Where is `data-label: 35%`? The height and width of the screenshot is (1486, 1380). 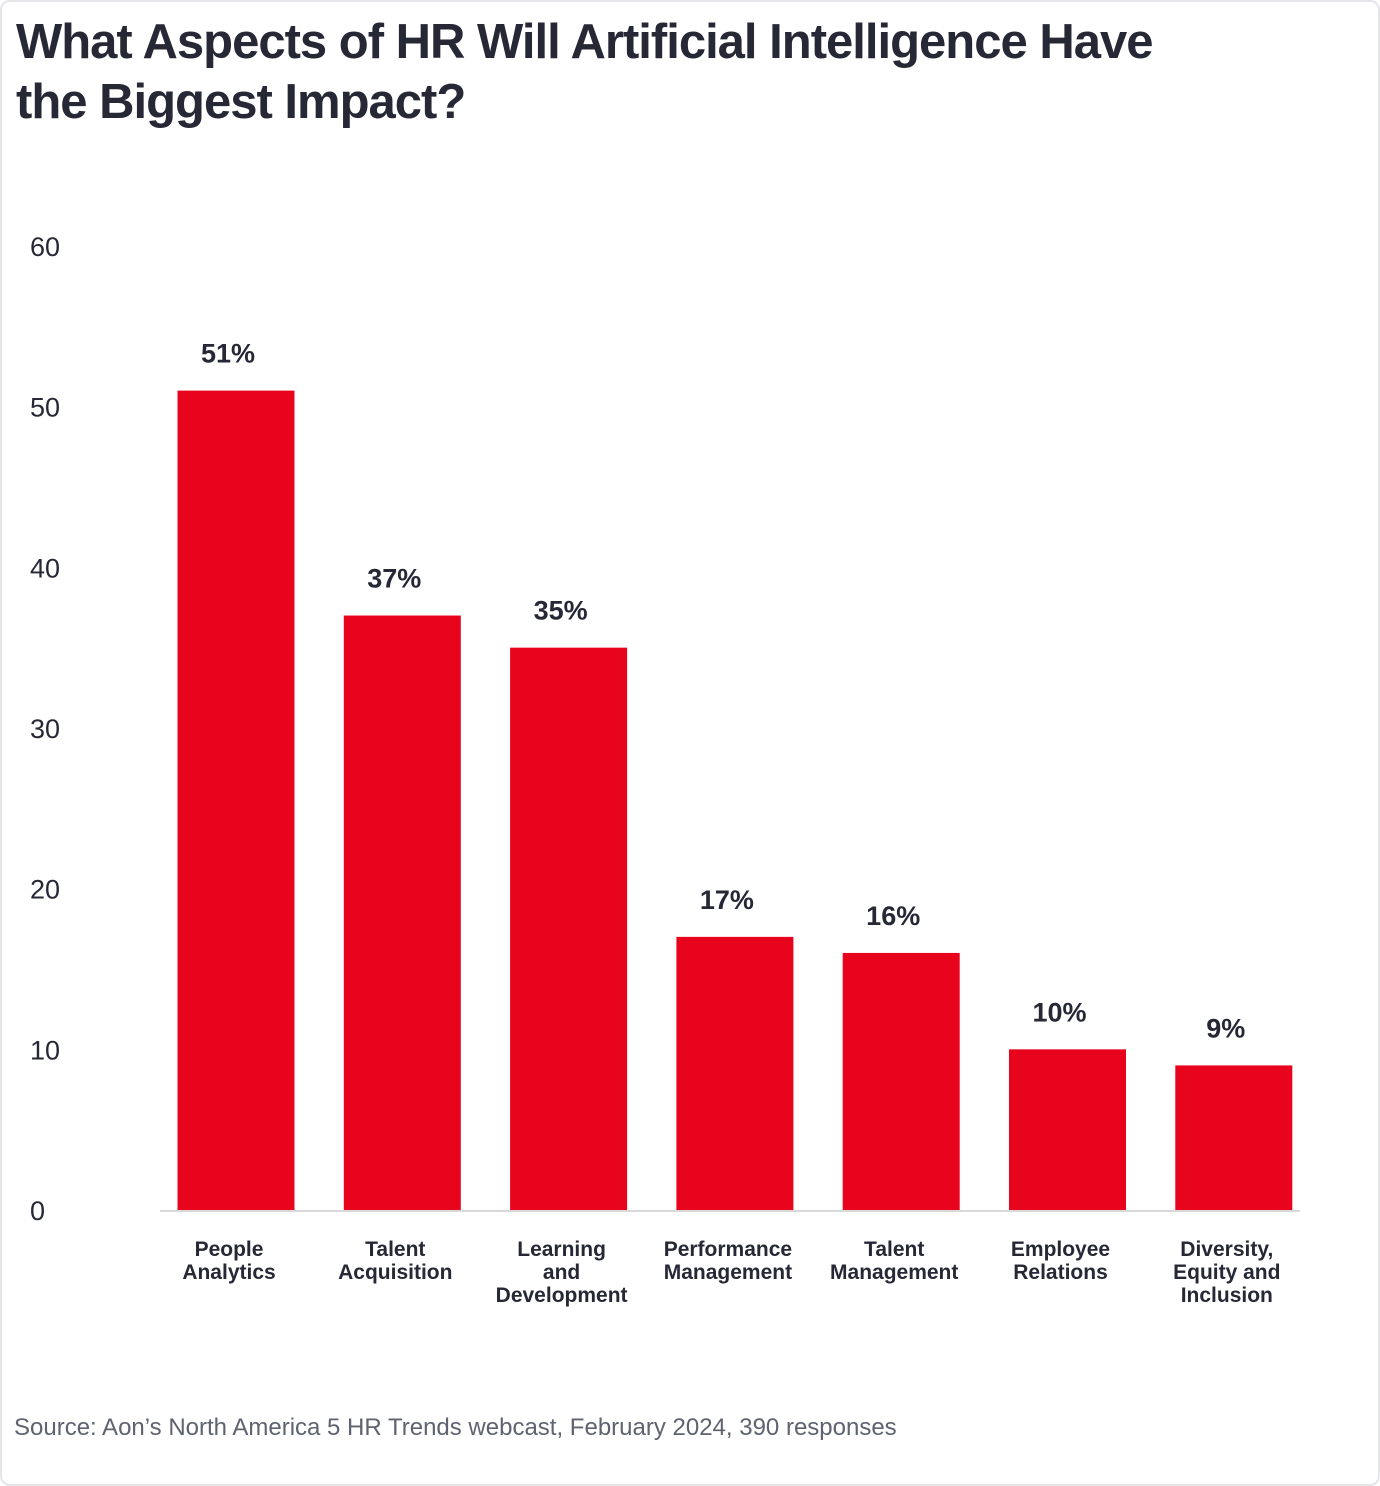
data-label: 35% is located at coordinates (561, 611).